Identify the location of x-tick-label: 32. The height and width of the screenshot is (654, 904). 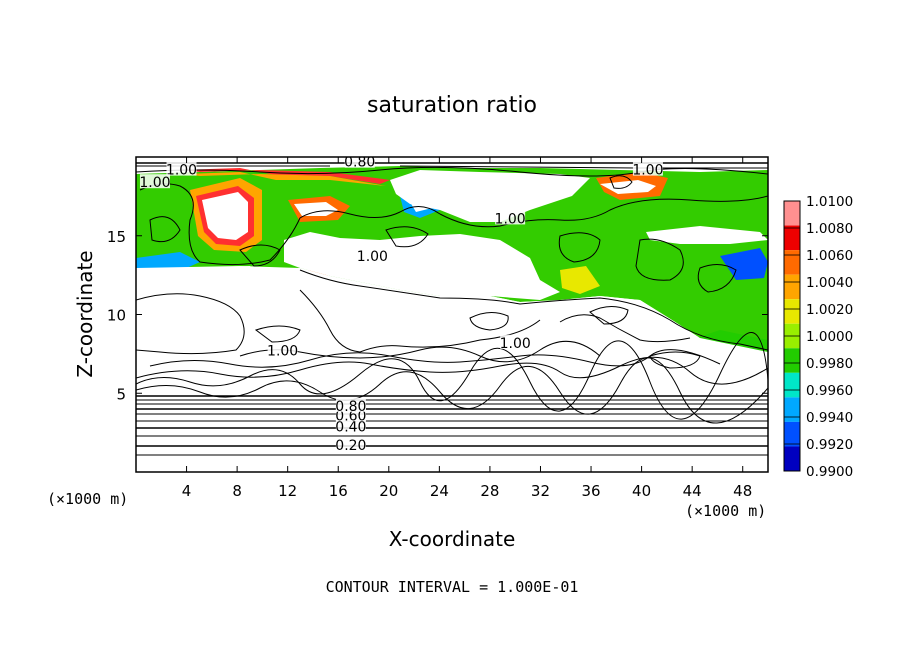
(540, 491).